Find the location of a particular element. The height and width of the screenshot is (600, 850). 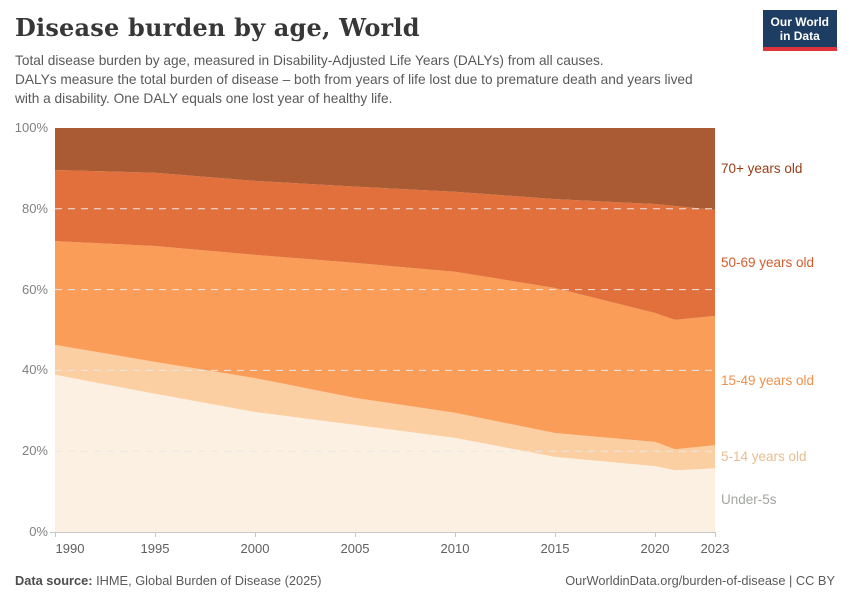

x-tick-label-2000: 2000 is located at coordinates (255, 548).